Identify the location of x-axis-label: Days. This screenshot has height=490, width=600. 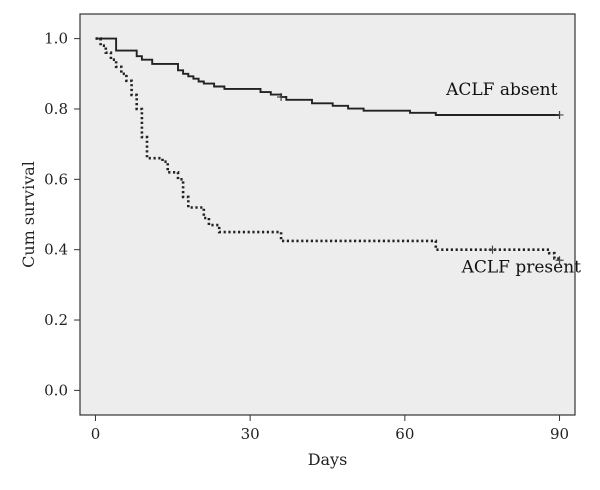
(328, 459).